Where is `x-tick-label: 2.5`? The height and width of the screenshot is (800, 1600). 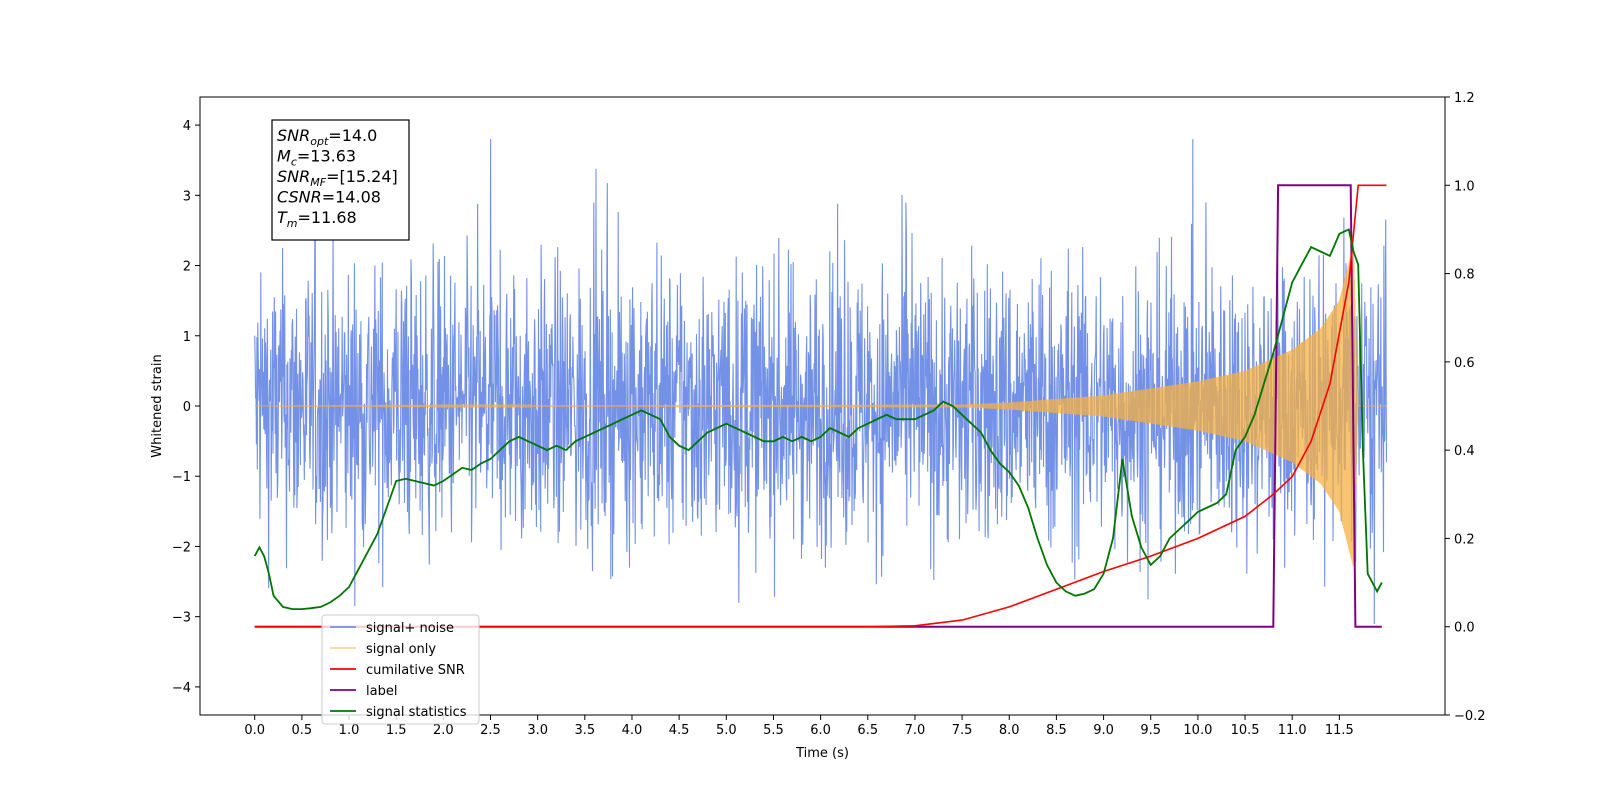 x-tick-label: 2.5 is located at coordinates (490, 730).